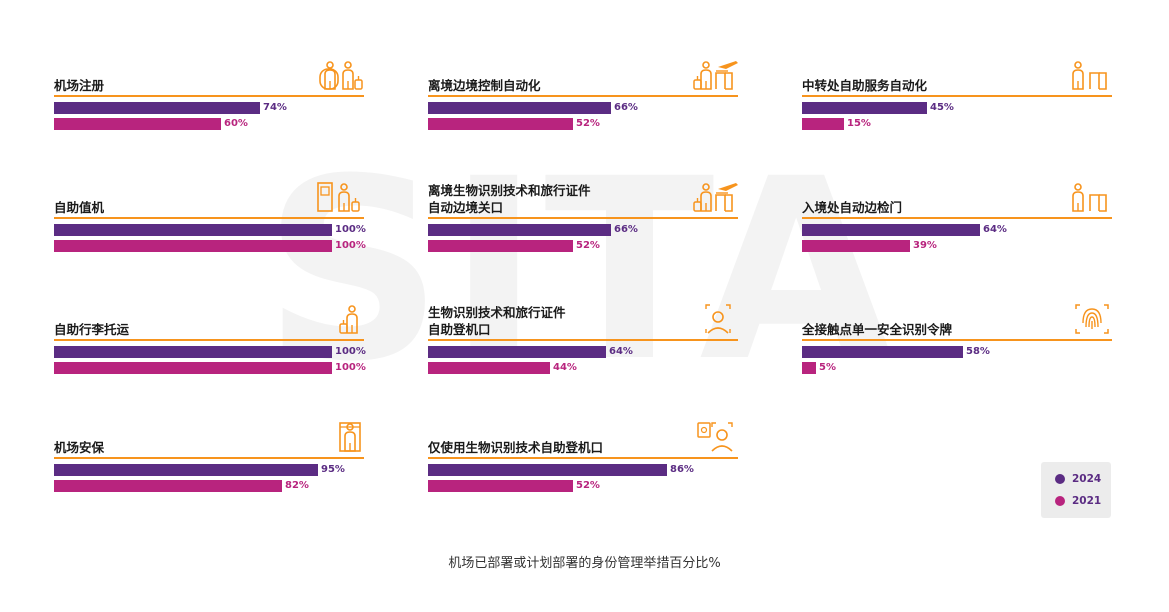 This screenshot has height=612, width=1169. I want to click on legend-item-2024: 2024, so click(1078, 479).